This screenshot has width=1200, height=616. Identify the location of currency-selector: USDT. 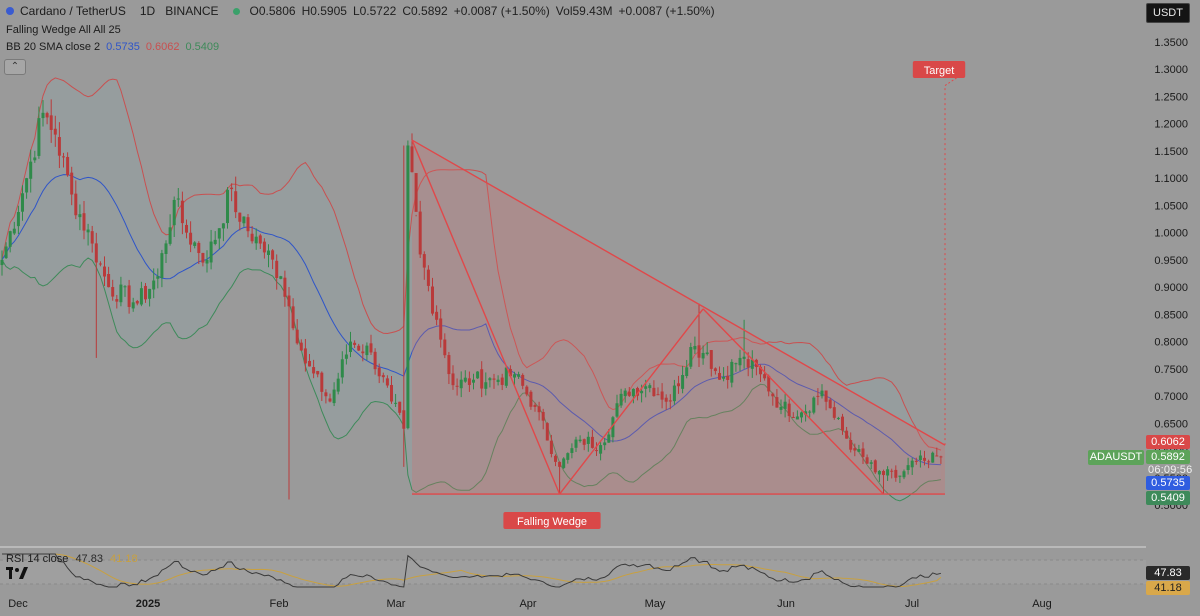
(1168, 13).